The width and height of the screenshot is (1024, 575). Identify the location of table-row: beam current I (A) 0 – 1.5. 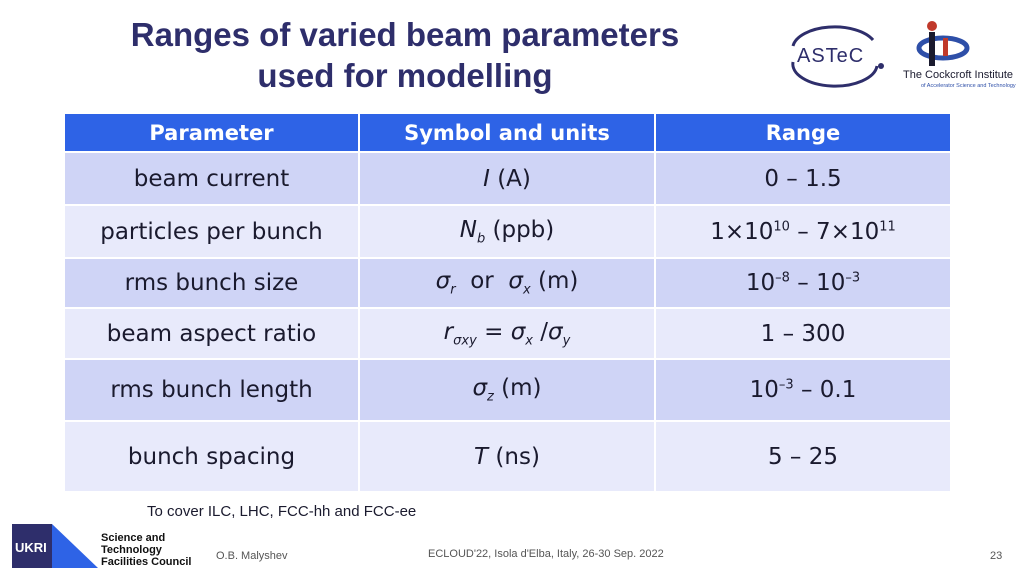
(507, 178).